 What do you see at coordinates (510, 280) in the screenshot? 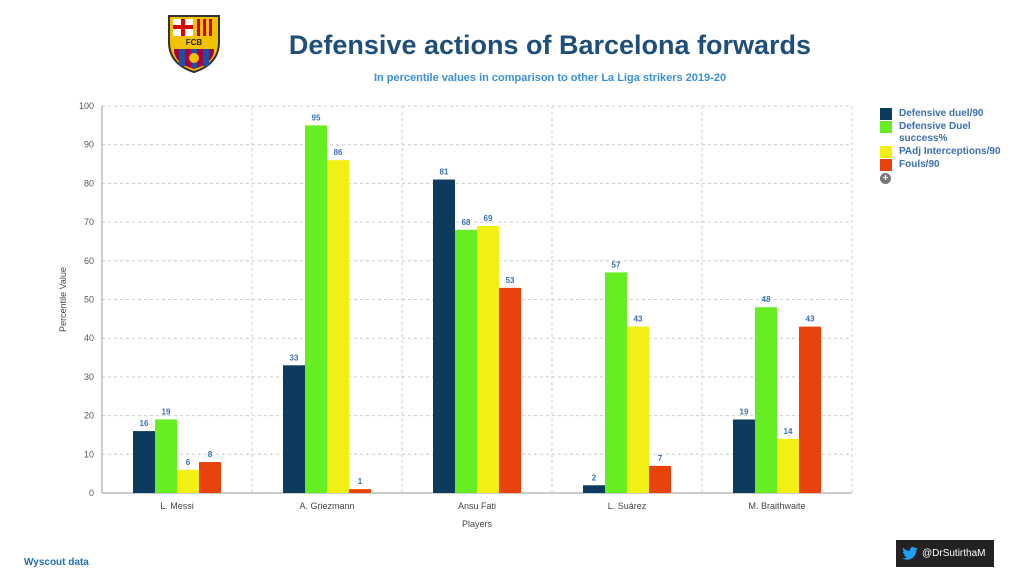
I see `data-label: 53` at bounding box center [510, 280].